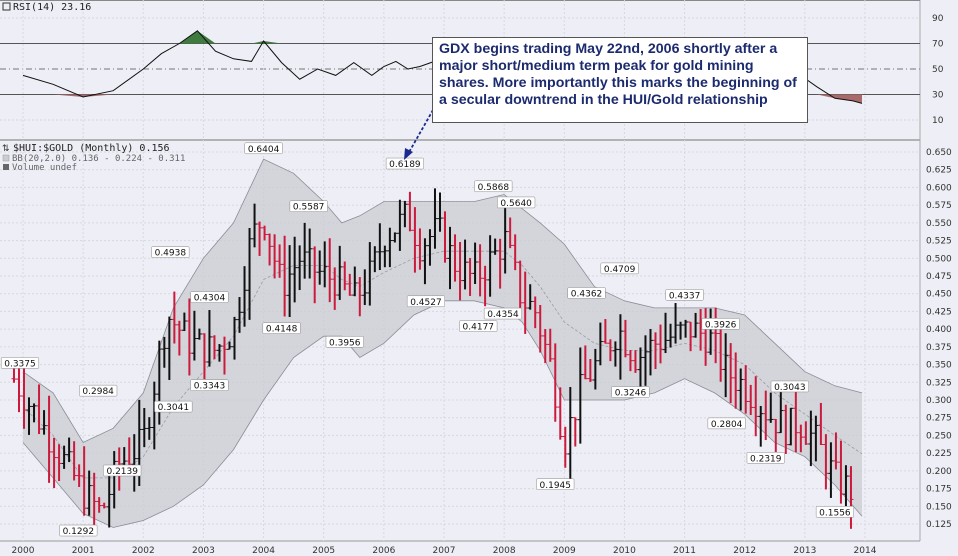 The height and width of the screenshot is (556, 958). Describe the element at coordinates (44, 168) in the screenshot. I see `volume-label: Volume undef` at that location.